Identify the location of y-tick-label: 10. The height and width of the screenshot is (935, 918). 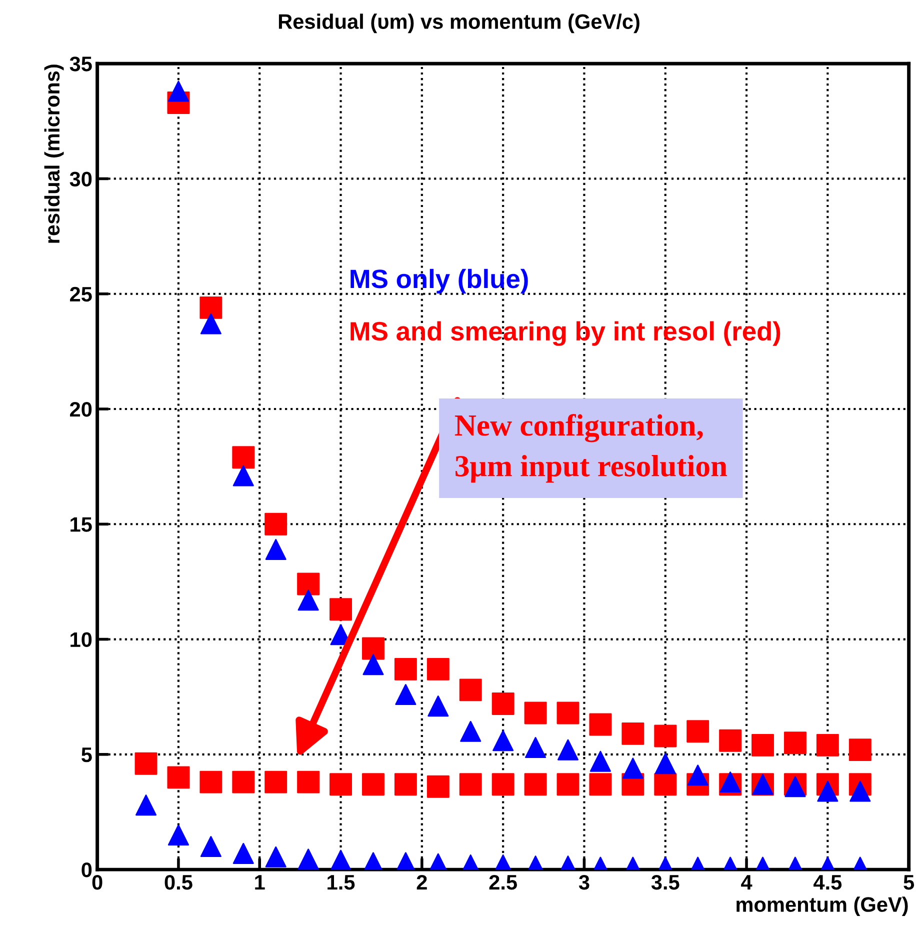
(81, 640).